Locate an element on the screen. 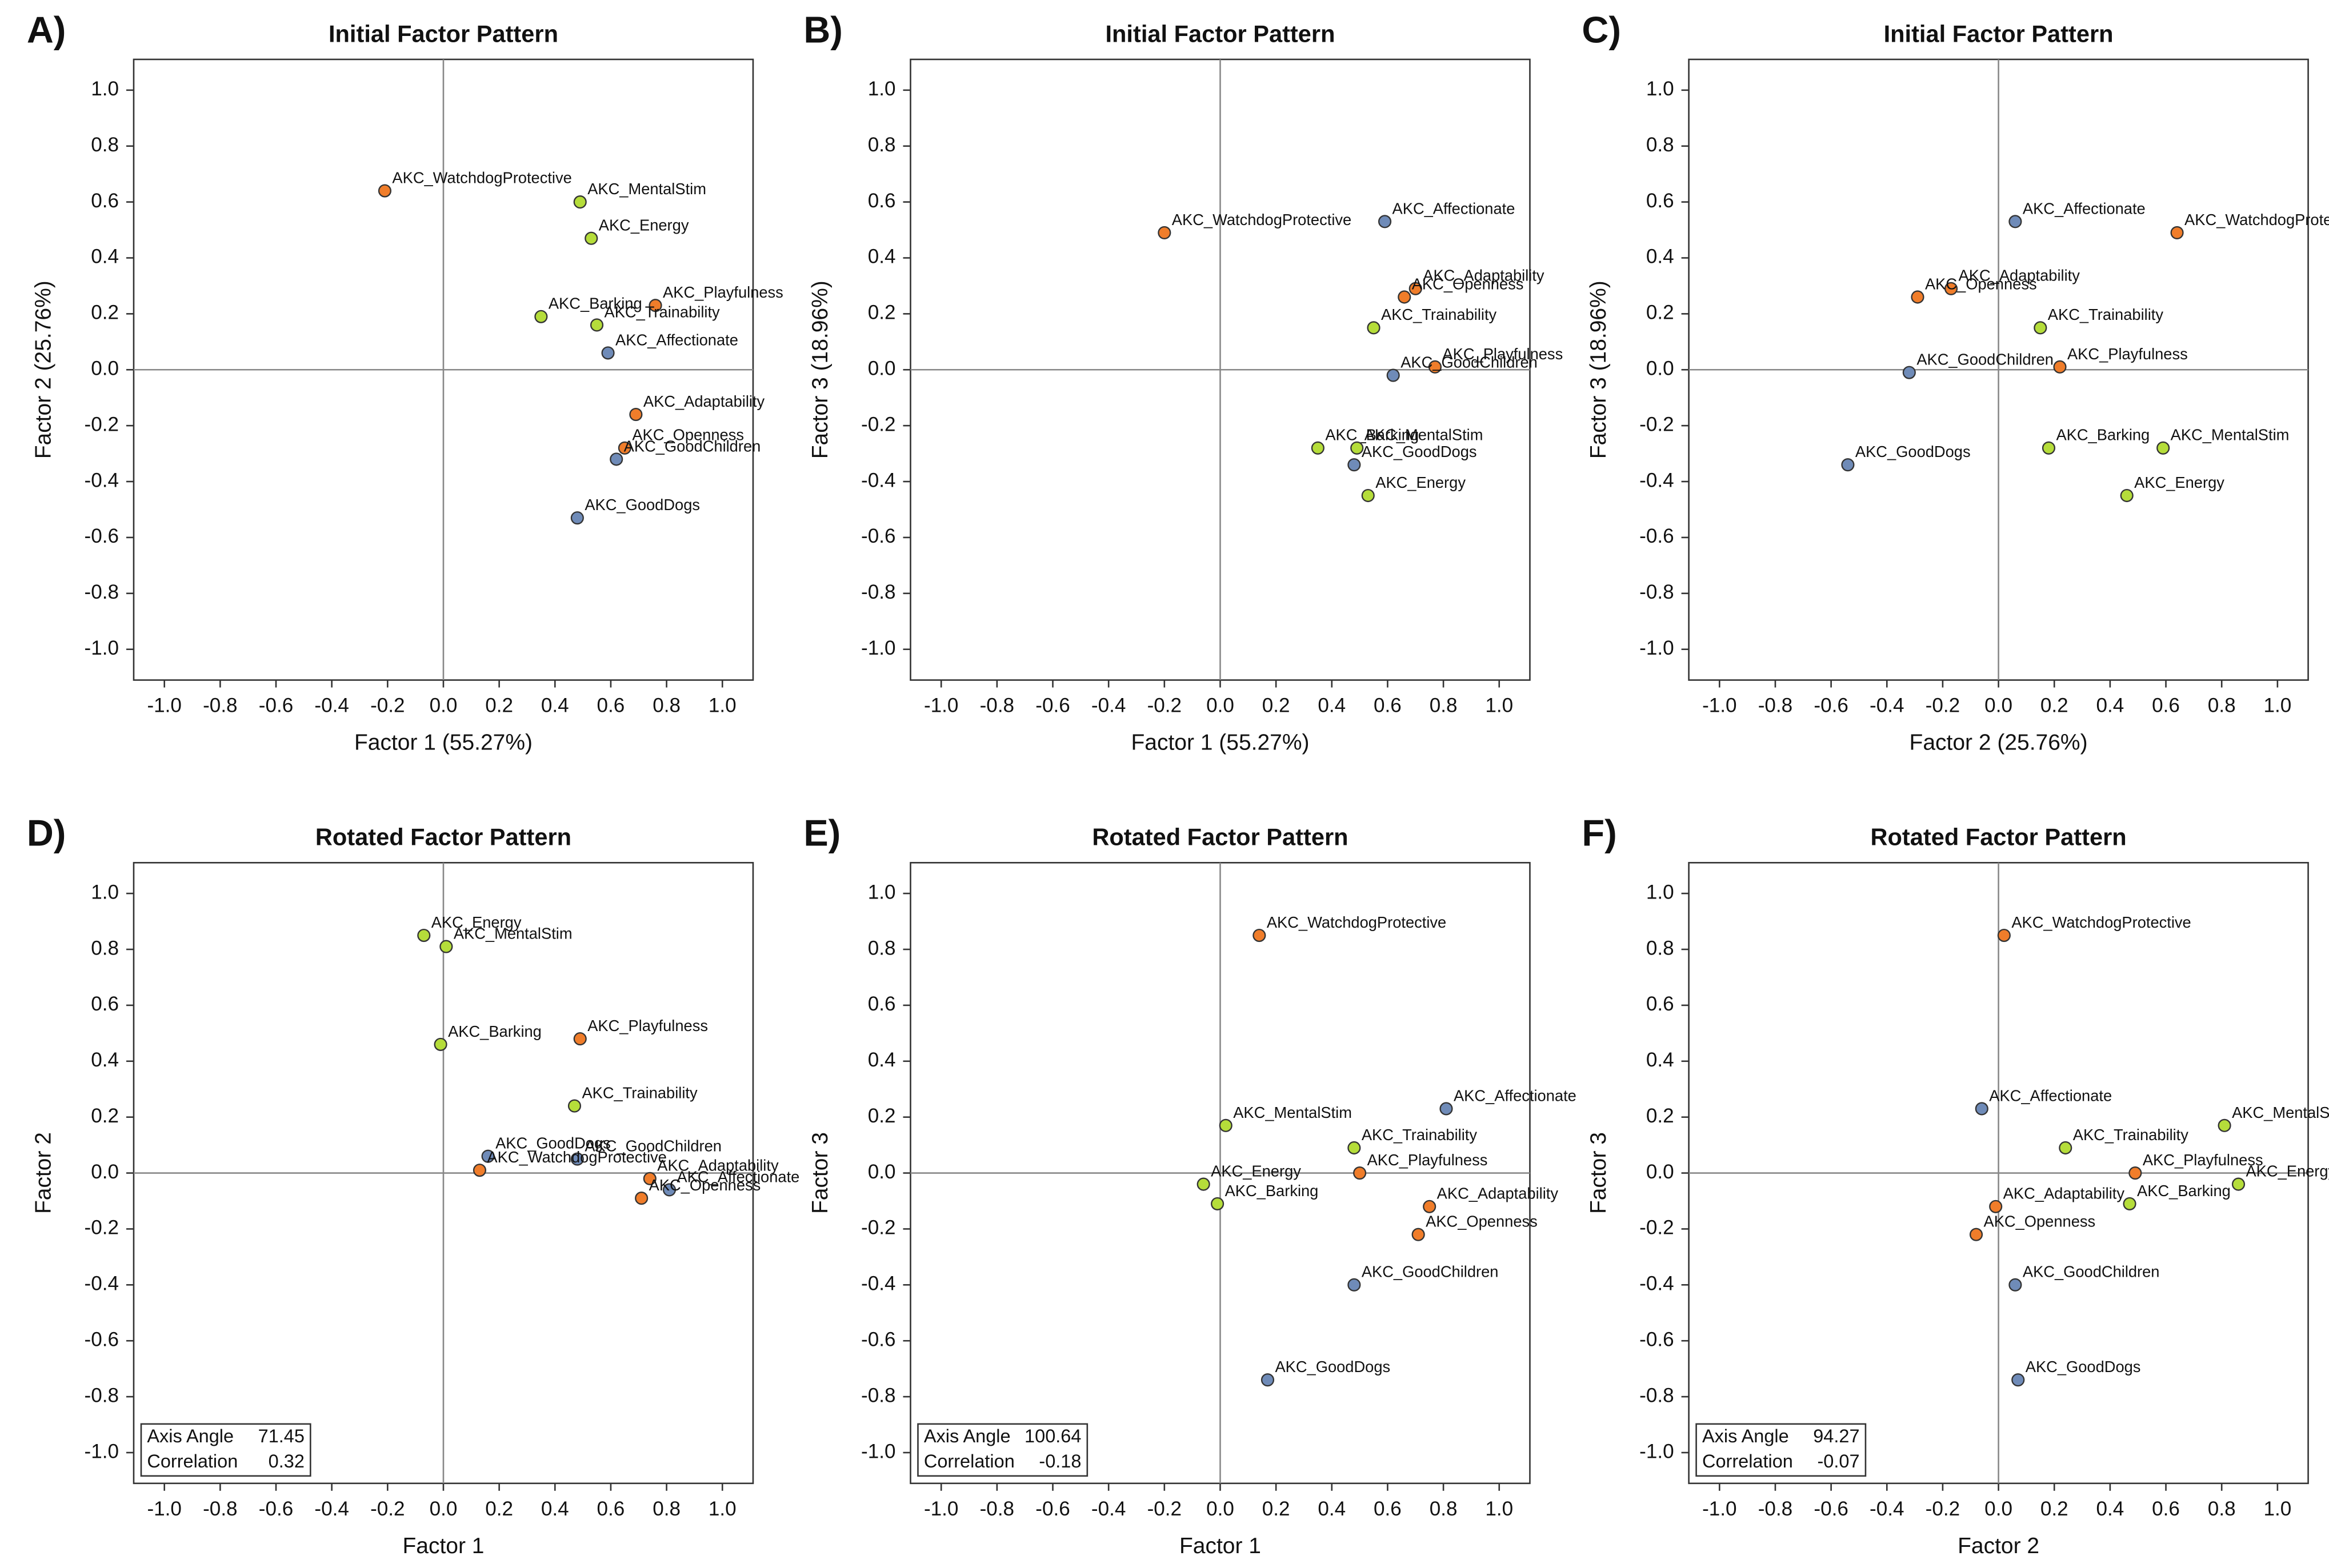 Image resolution: width=2329 pixels, height=1568 pixels. stat-label: Axis Angle is located at coordinates (1745, 1436).